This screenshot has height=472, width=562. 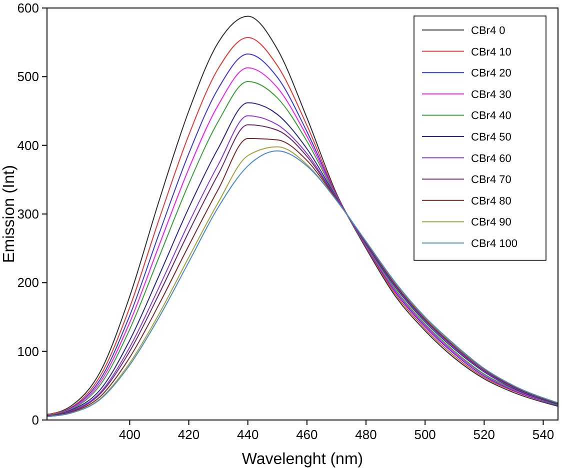 What do you see at coordinates (28, 145) in the screenshot?
I see `y-tick-label: 400` at bounding box center [28, 145].